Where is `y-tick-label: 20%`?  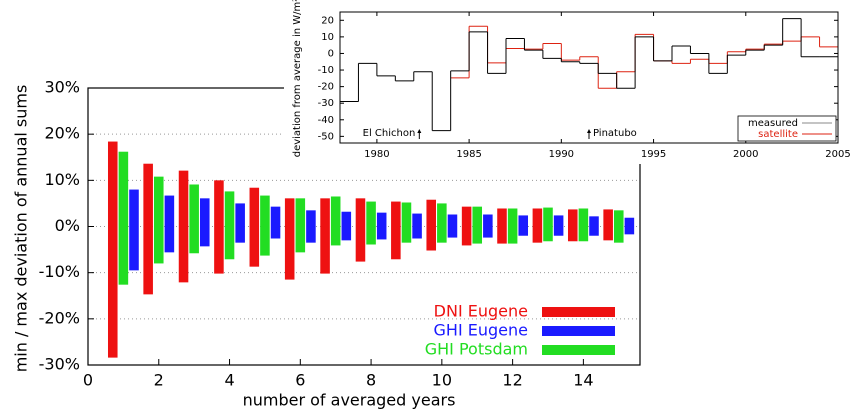 y-tick-label: 20% is located at coordinates (62, 133).